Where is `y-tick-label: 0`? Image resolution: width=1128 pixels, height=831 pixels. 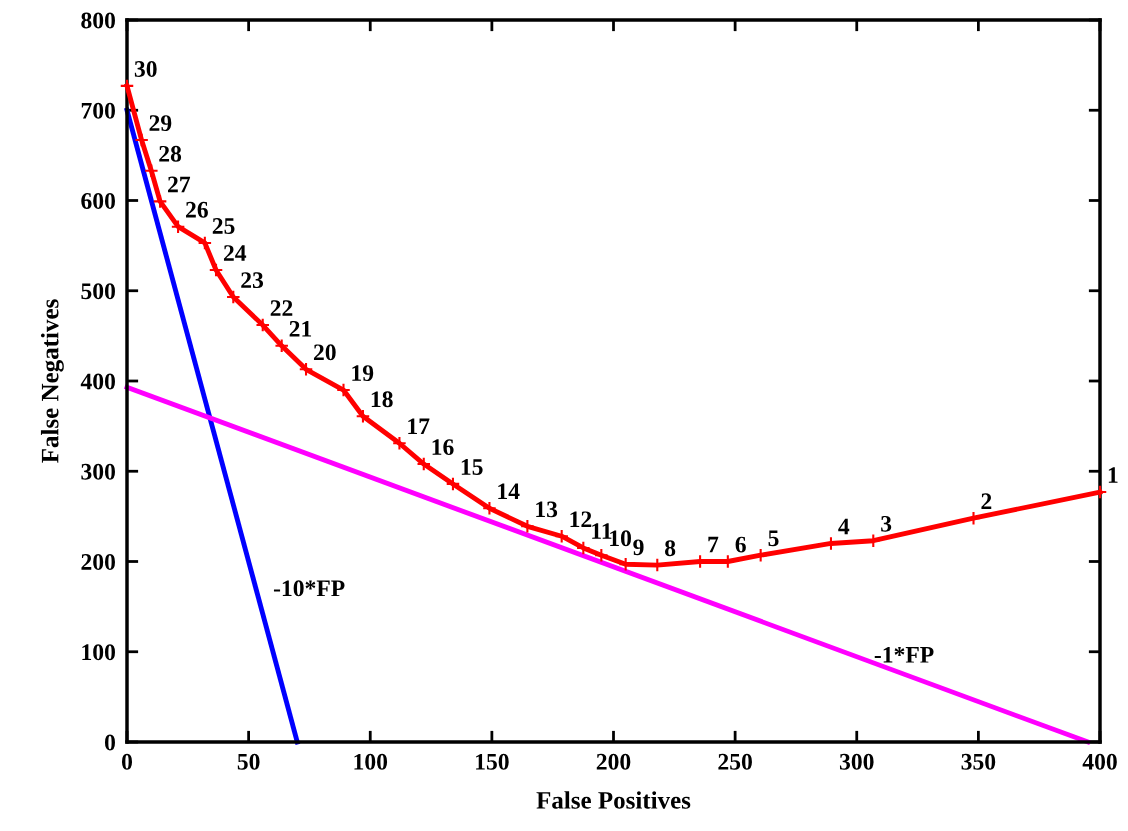
y-tick-label: 0 is located at coordinates (109, 742).